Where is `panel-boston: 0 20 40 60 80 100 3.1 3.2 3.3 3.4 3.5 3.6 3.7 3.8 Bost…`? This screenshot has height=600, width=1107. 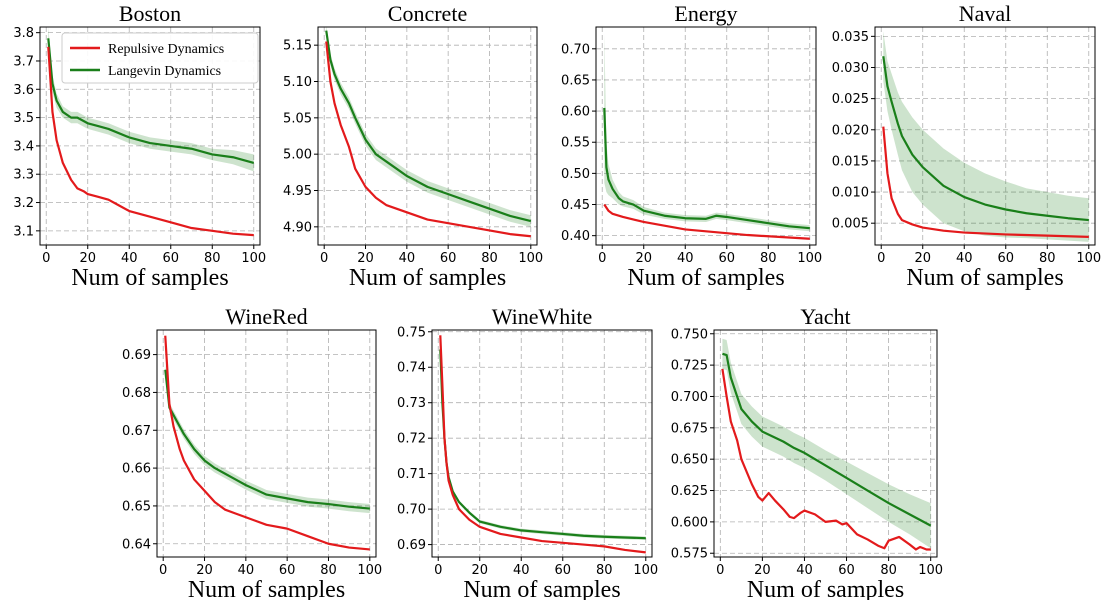
panel-boston: 0 20 40 60 80 100 3.1 3.2 3.3 3.4 3.5 3.6 3.7 3.8 Bost… is located at coordinates (139, 146).